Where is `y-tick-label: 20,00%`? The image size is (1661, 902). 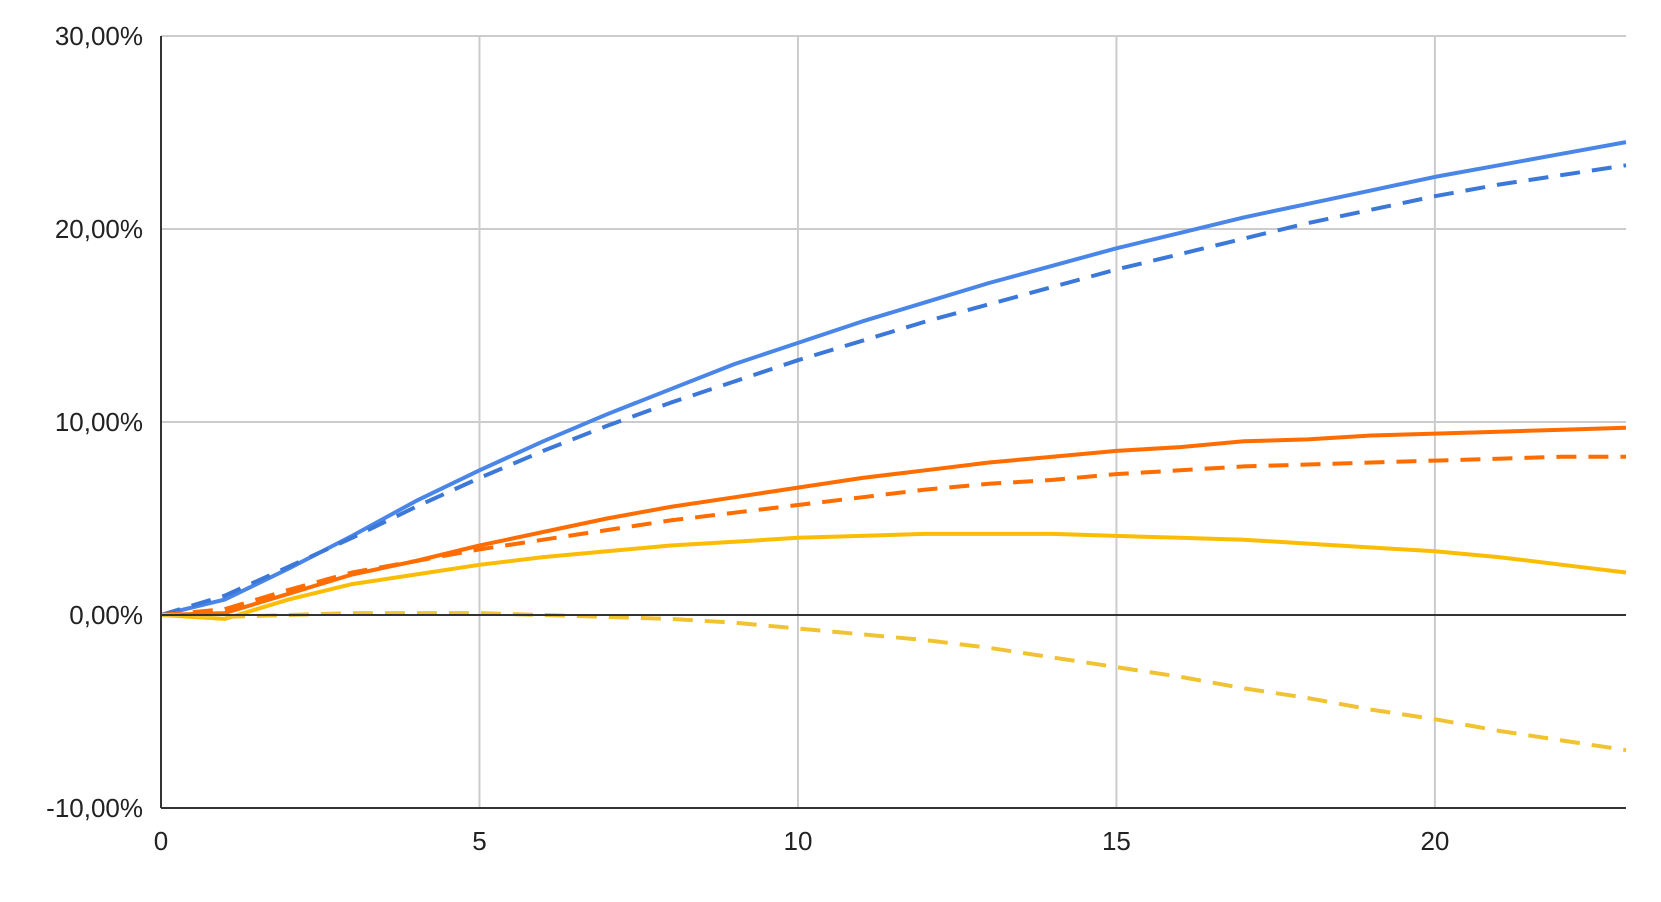
y-tick-label: 20,00% is located at coordinates (99, 229).